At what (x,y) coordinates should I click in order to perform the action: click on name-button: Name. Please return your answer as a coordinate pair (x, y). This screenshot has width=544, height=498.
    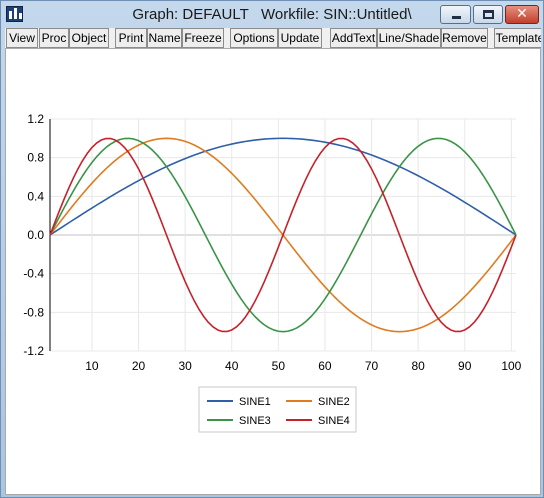
    Looking at the image, I should click on (164, 38).